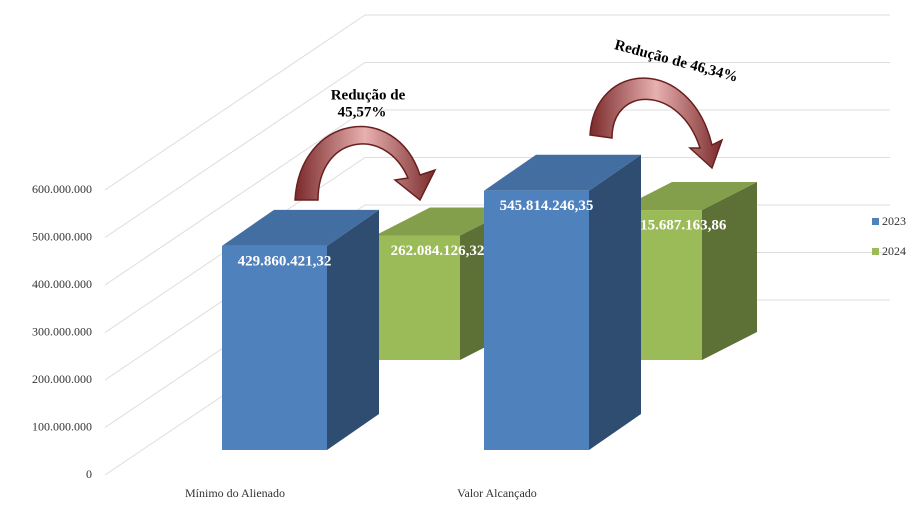 The height and width of the screenshot is (510, 919). I want to click on legend-label: 2023, so click(894, 221).